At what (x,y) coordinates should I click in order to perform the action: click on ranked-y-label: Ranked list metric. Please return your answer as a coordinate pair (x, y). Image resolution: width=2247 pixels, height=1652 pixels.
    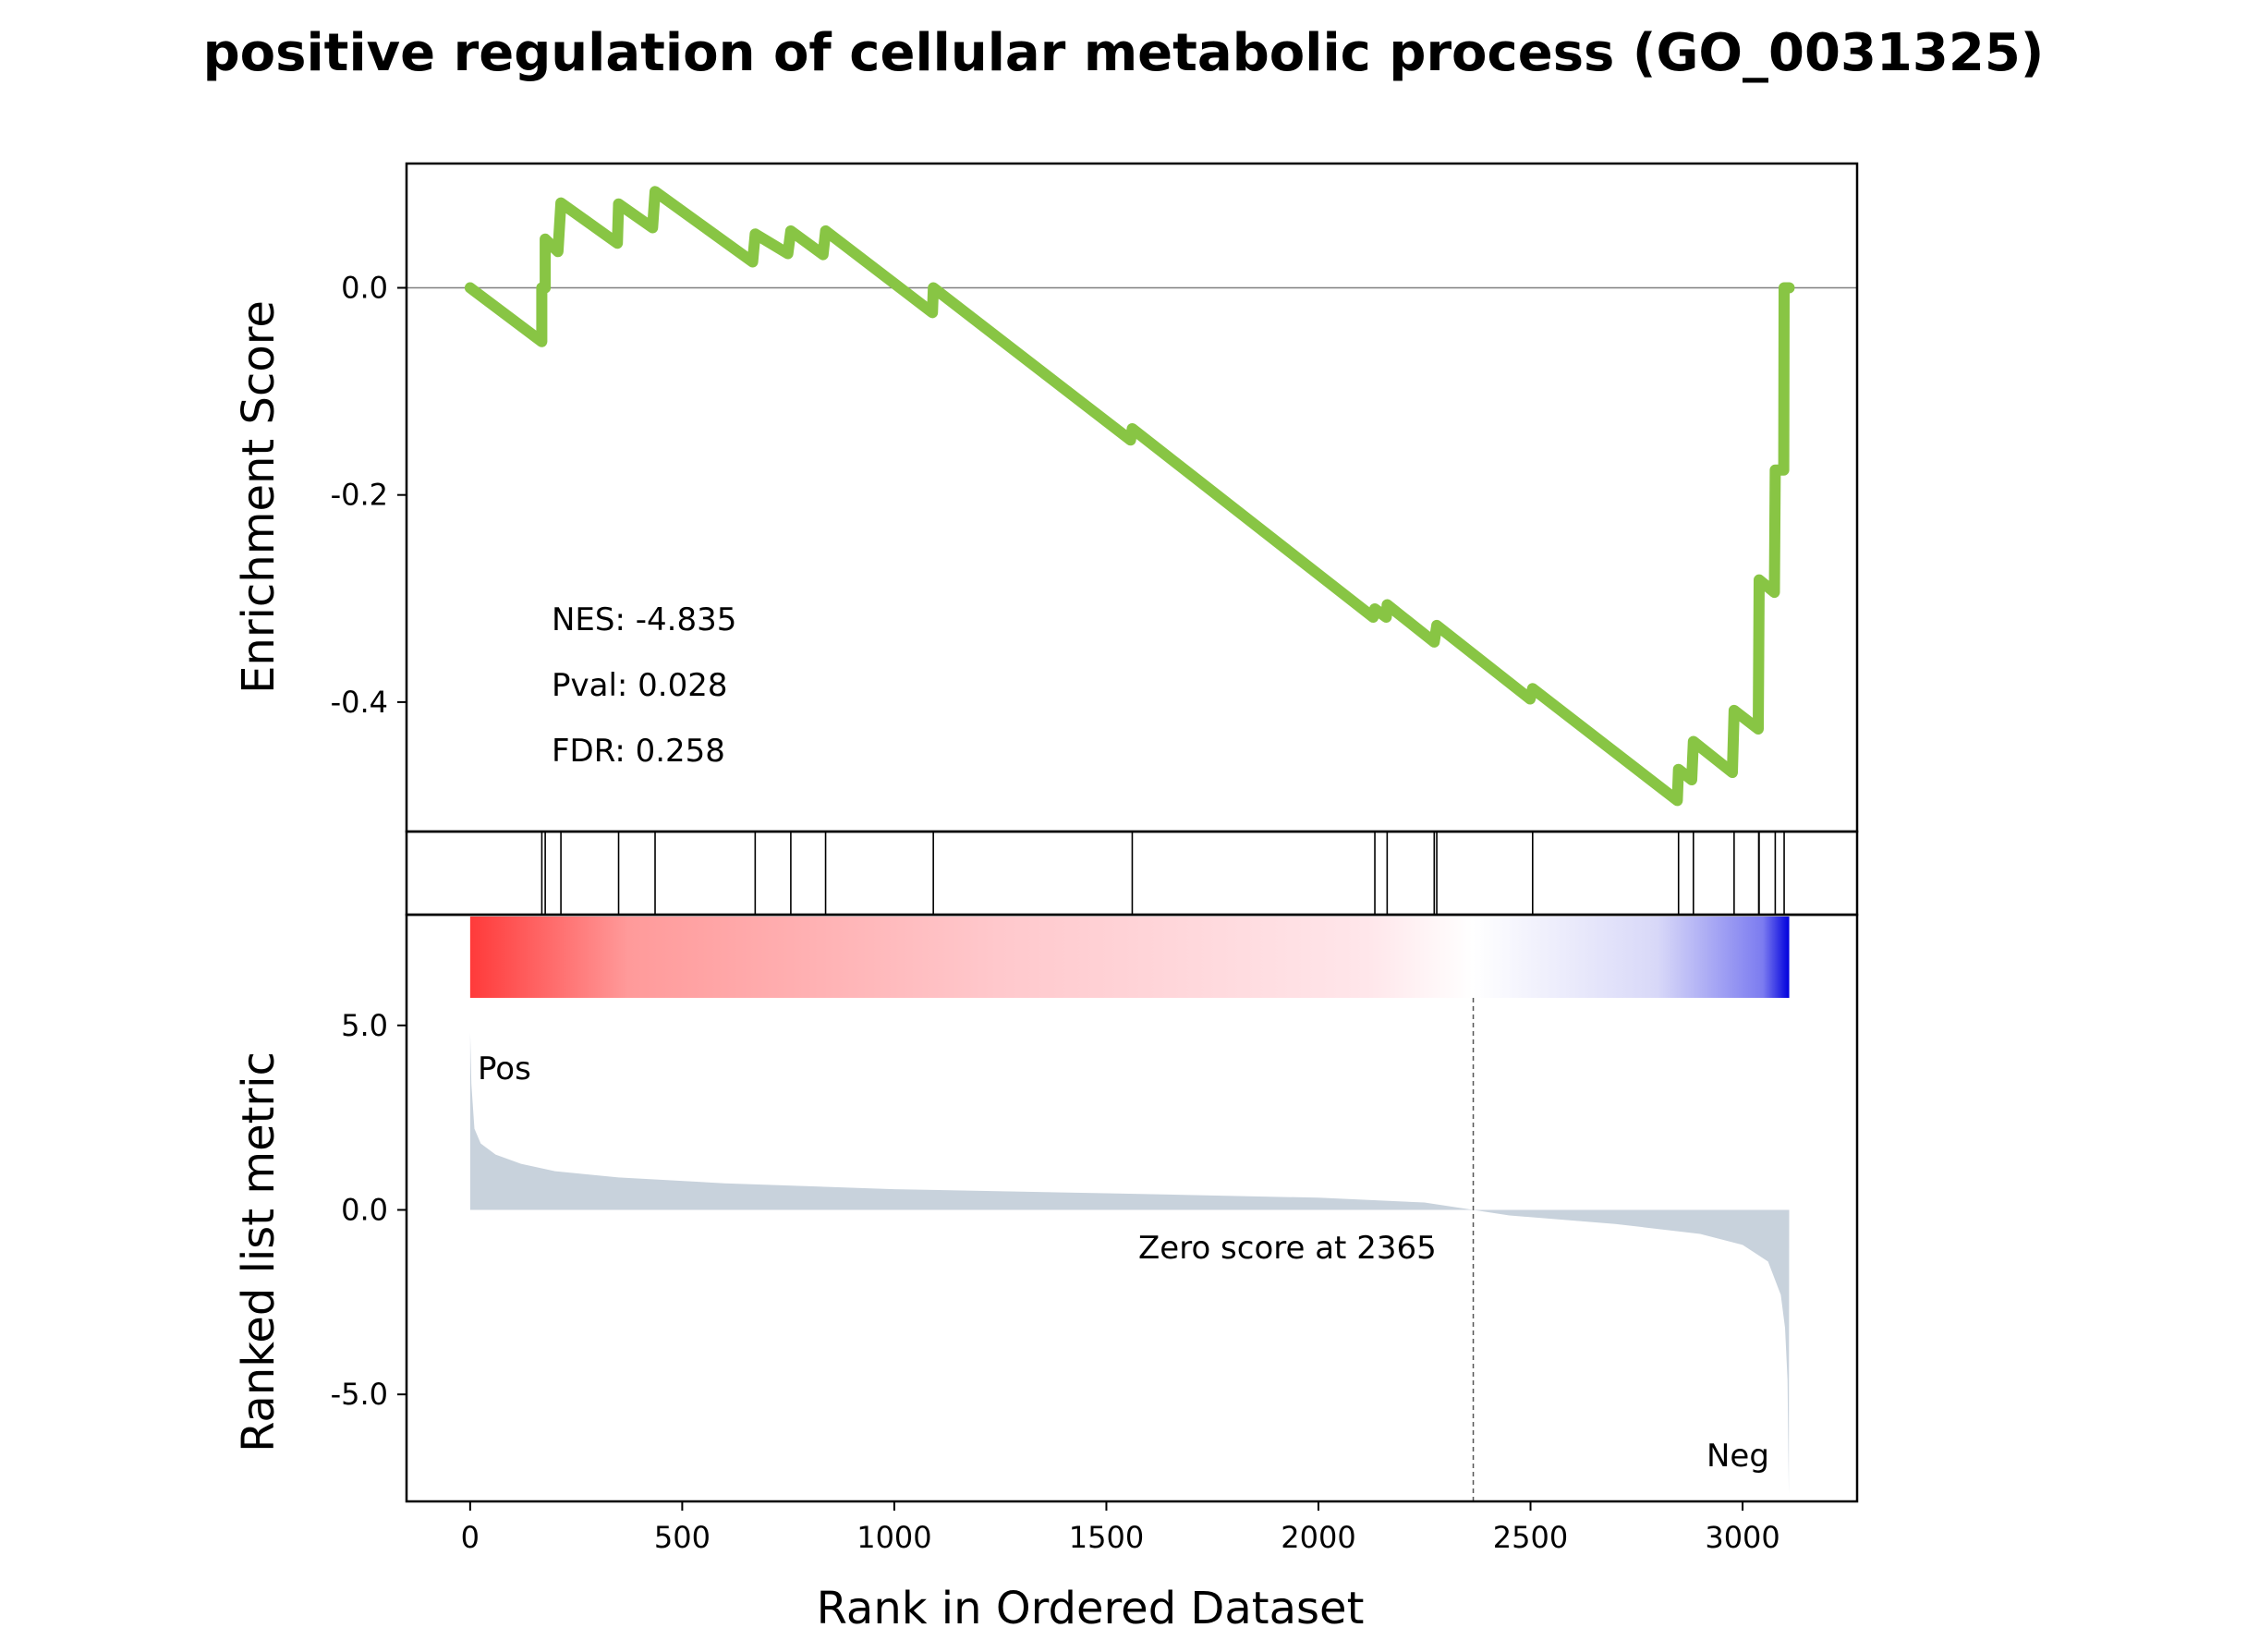
    Looking at the image, I should click on (259, 1251).